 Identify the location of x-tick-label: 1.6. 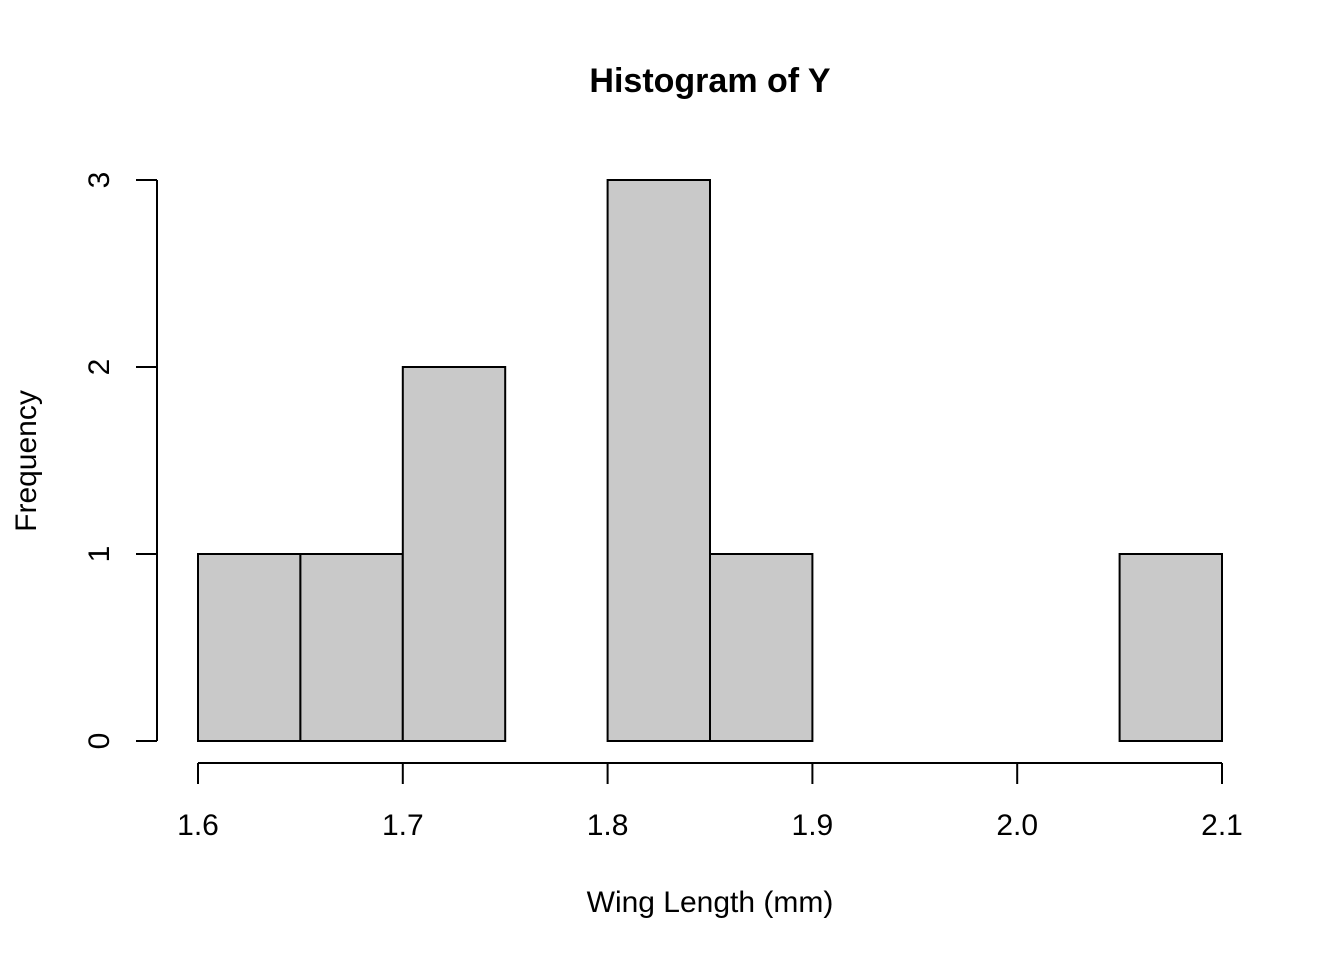
(198, 825).